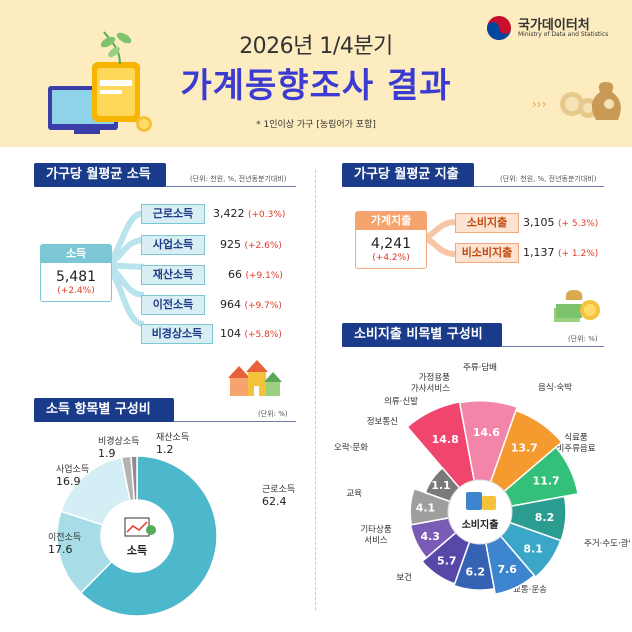 The image size is (632, 632). What do you see at coordinates (539, 222) in the screenshot?
I see `value-number: 3,105` at bounding box center [539, 222].